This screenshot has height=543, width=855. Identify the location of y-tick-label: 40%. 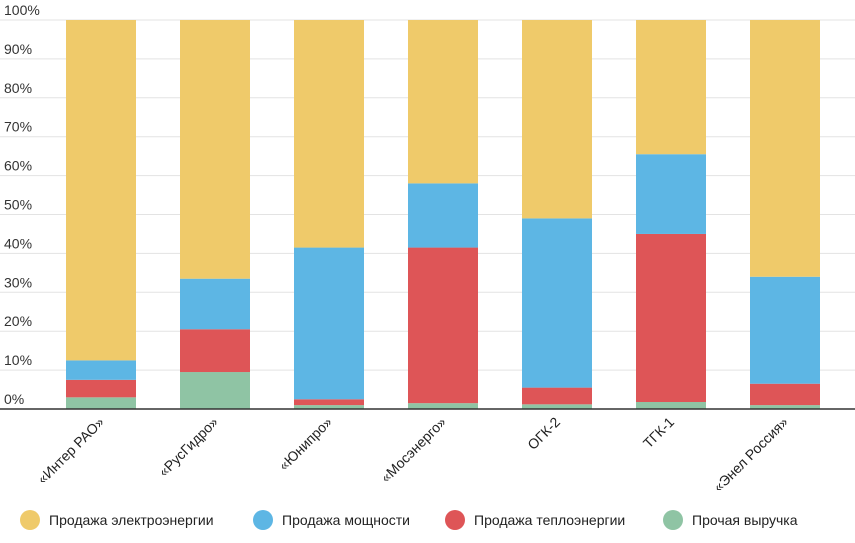
(18, 243).